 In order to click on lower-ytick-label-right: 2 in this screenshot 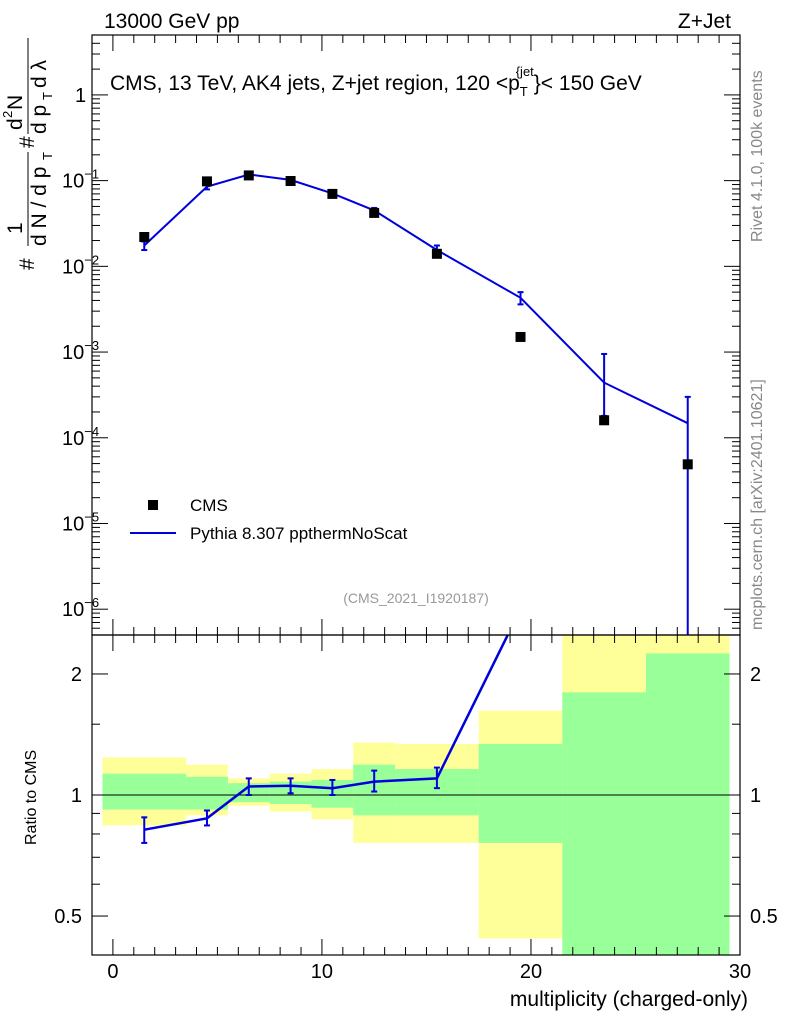, I will do `click(755, 675)`.